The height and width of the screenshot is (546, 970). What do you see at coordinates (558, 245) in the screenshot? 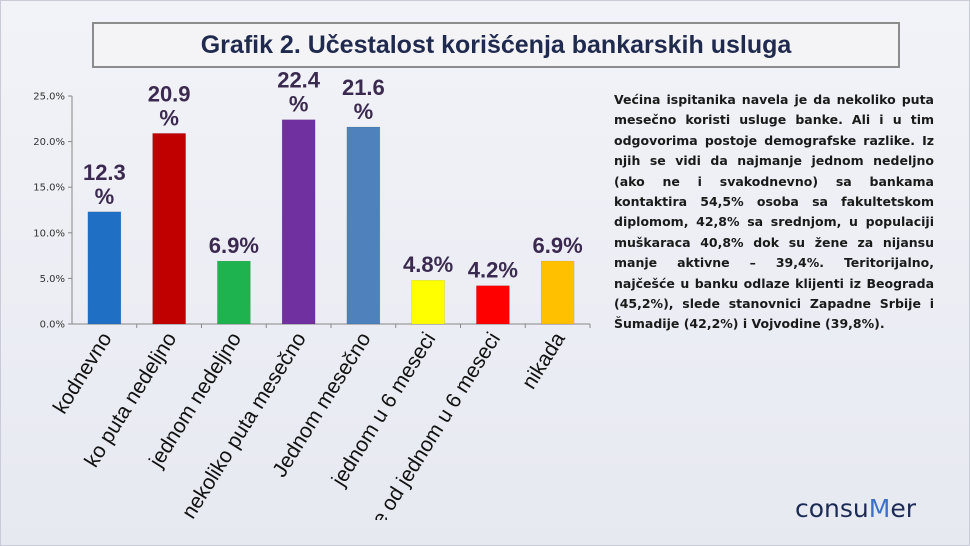
I see `data-label-8: 6.9%` at bounding box center [558, 245].